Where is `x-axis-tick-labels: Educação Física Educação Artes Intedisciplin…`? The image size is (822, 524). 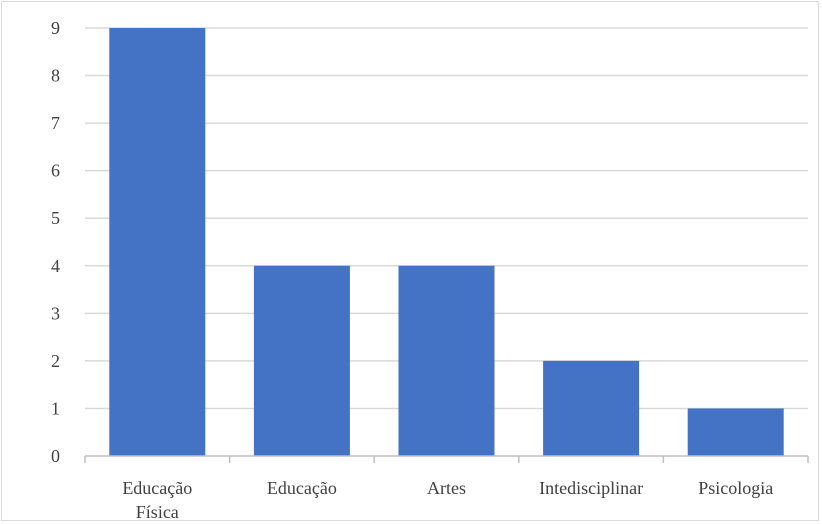 x-axis-tick-labels: Educação Física Educação Artes Intedisciplin… is located at coordinates (447, 500).